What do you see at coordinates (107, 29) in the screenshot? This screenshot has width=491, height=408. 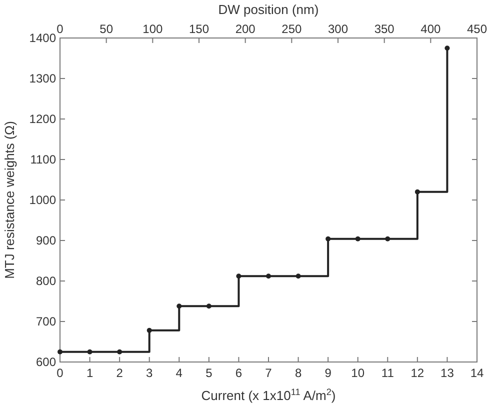 I see `x2-tick-label: 50` at bounding box center [107, 29].